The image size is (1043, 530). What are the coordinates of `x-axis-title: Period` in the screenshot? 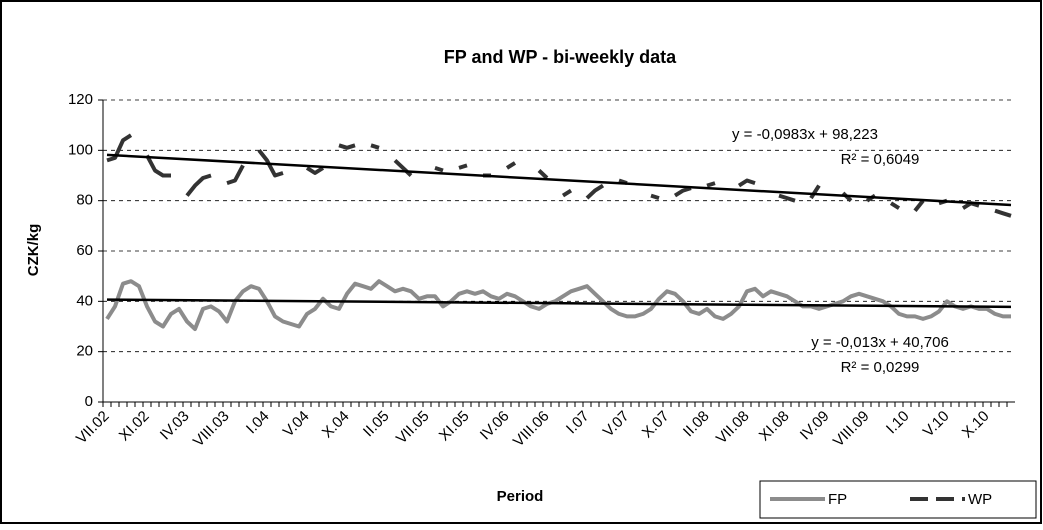 It's located at (520, 496).